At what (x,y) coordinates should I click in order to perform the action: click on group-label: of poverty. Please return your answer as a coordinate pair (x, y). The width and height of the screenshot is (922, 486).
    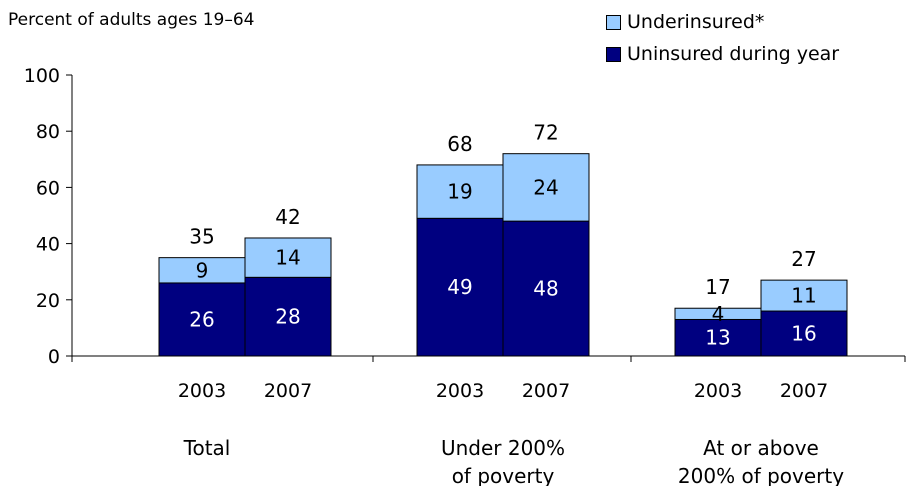
    Looking at the image, I should click on (503, 475).